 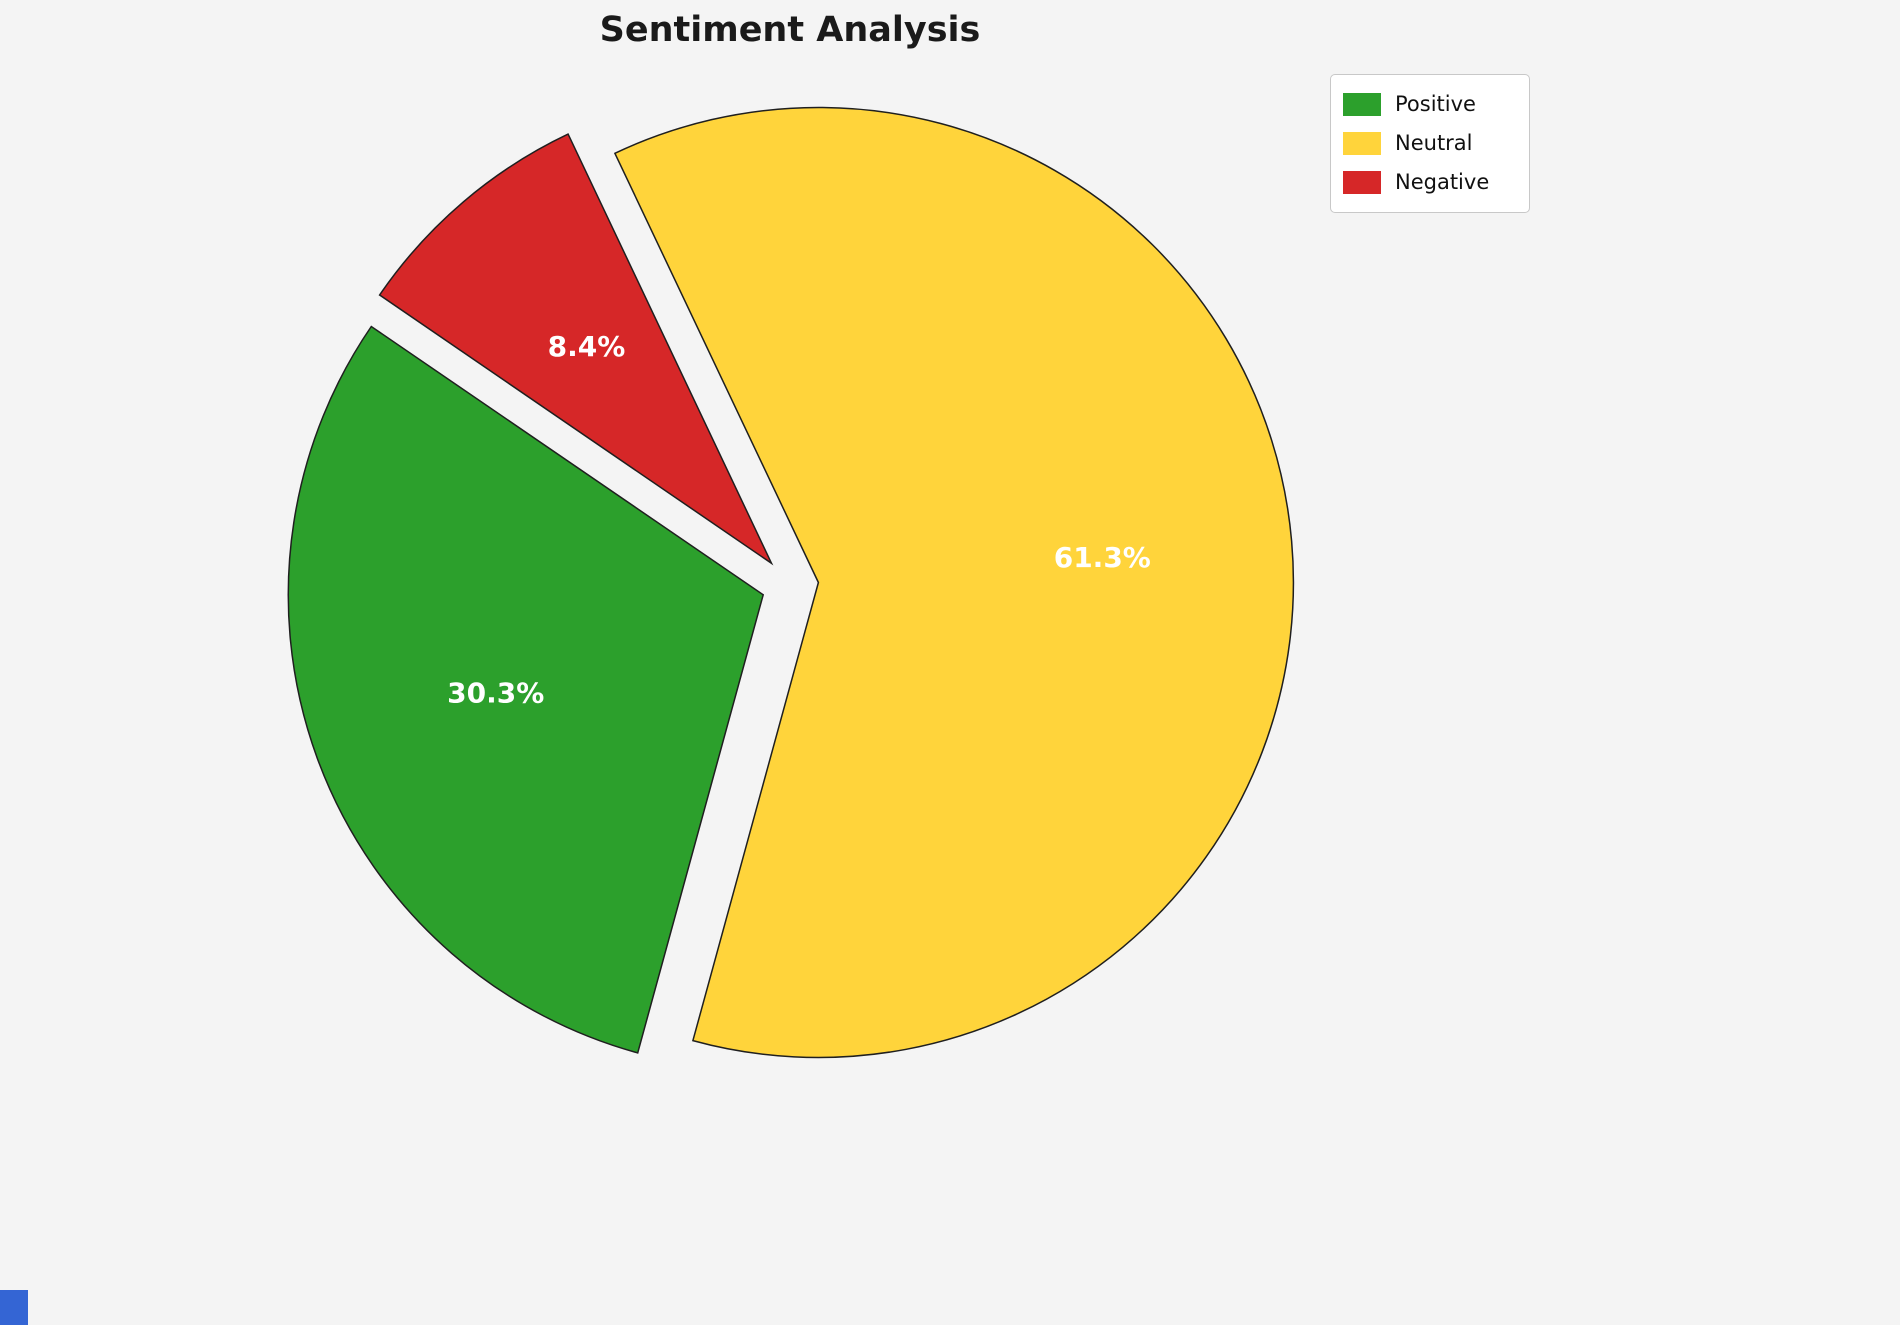 I want to click on legend-swatch-neutral, so click(x=1362, y=143).